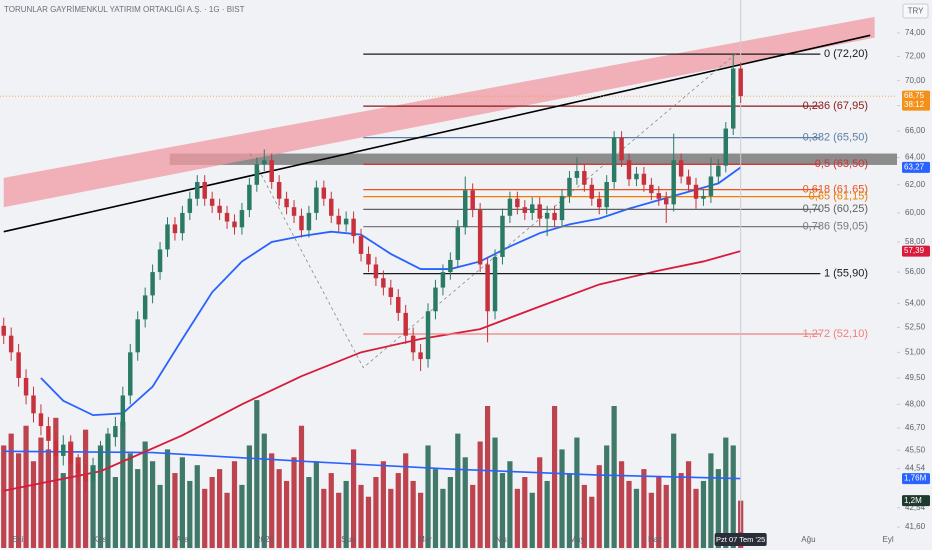 This screenshot has height=550, width=932. I want to click on x-tick-label: Ağu, so click(808, 539).